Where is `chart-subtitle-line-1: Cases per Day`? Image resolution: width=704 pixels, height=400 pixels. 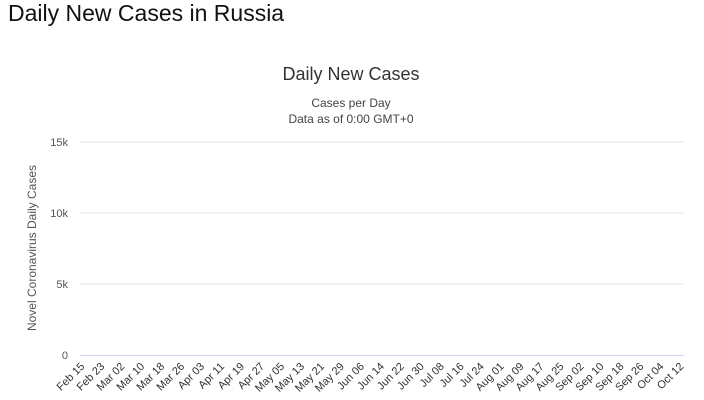 chart-subtitle-line-1: Cases per Day is located at coordinates (350, 103).